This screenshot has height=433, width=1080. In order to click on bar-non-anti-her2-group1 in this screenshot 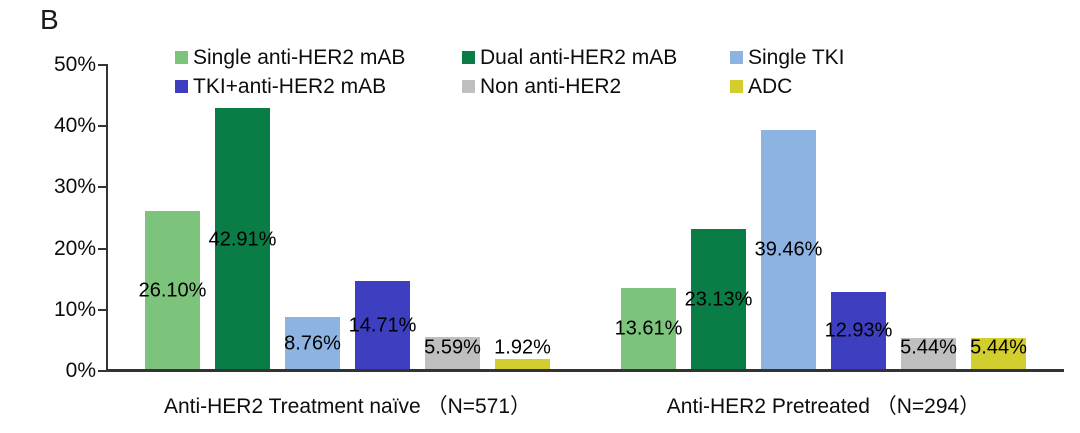, I will do `click(452, 353)`.